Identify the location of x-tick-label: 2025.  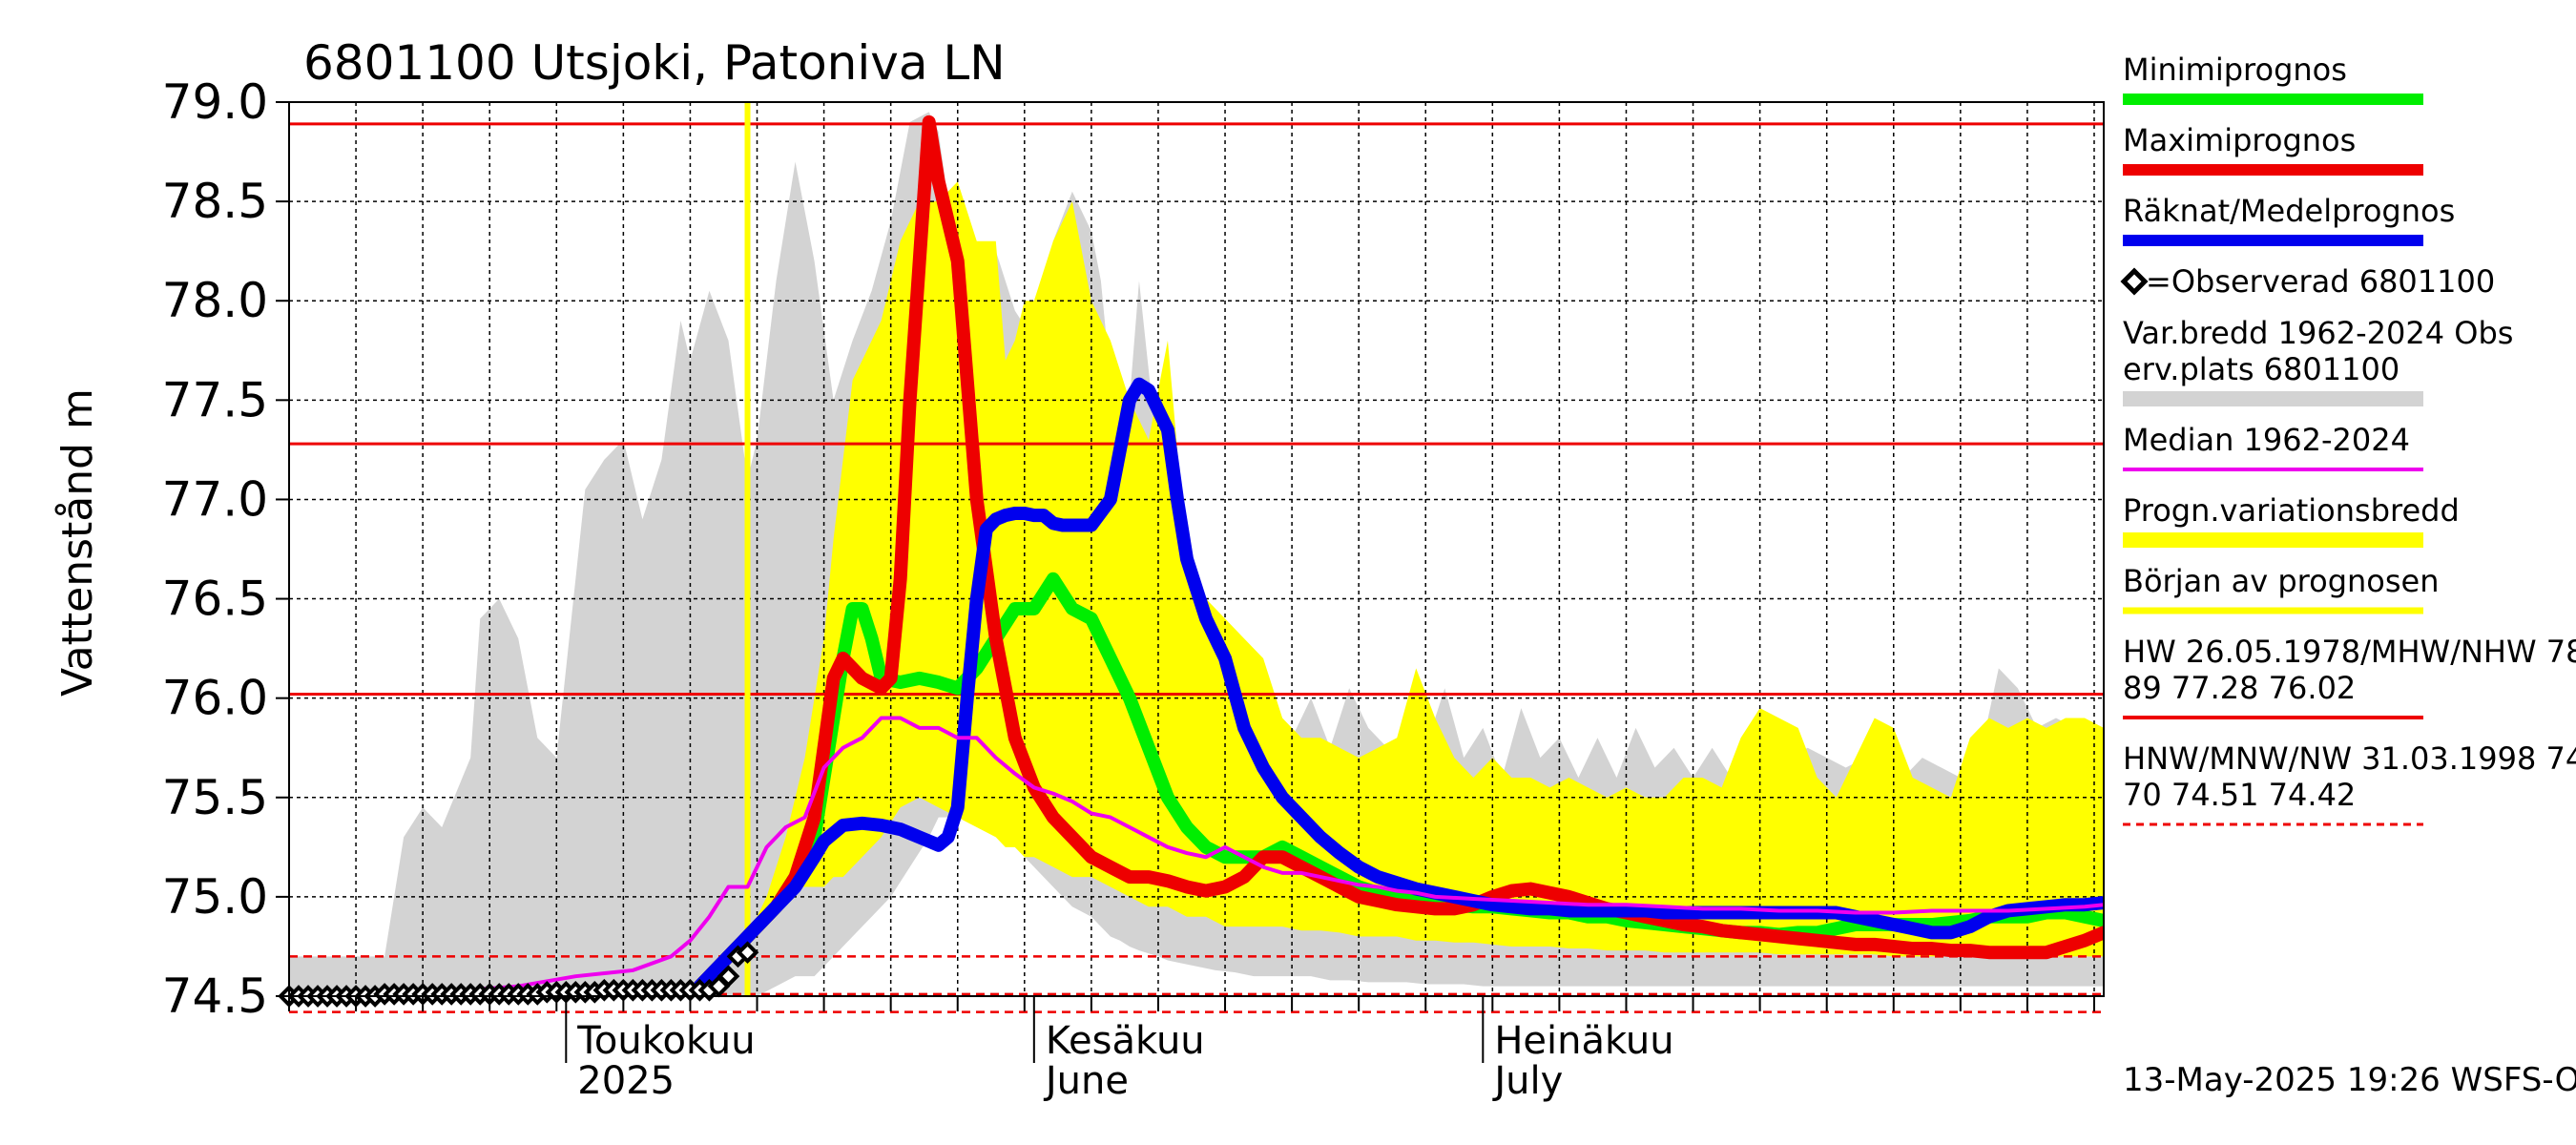
(626, 1081).